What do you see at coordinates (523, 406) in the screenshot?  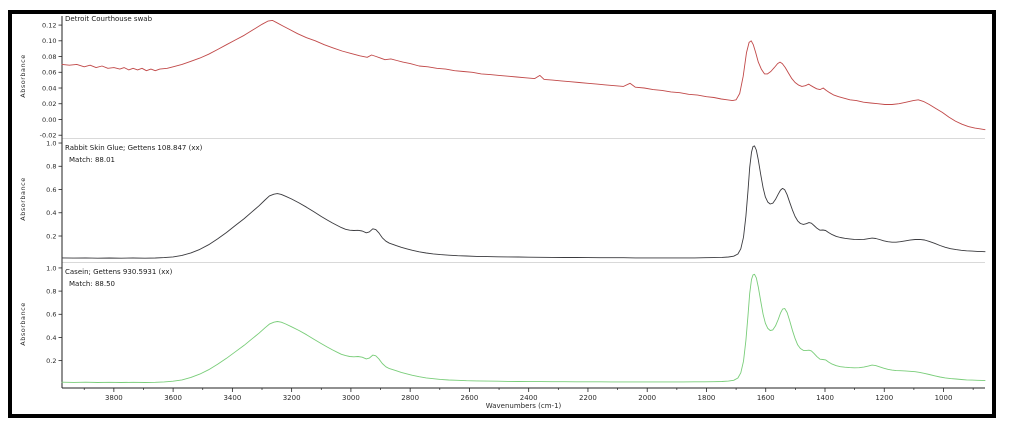 I see `x-axis-title: Wavenumbers (cm-1)` at bounding box center [523, 406].